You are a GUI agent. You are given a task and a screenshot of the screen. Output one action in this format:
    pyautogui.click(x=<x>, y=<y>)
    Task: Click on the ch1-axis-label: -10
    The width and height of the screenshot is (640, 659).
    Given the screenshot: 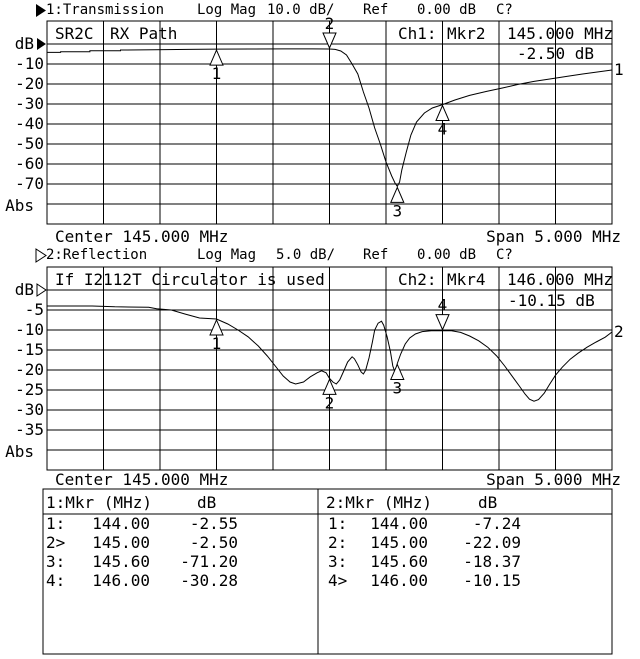 What is the action you would take?
    pyautogui.click(x=29, y=63)
    